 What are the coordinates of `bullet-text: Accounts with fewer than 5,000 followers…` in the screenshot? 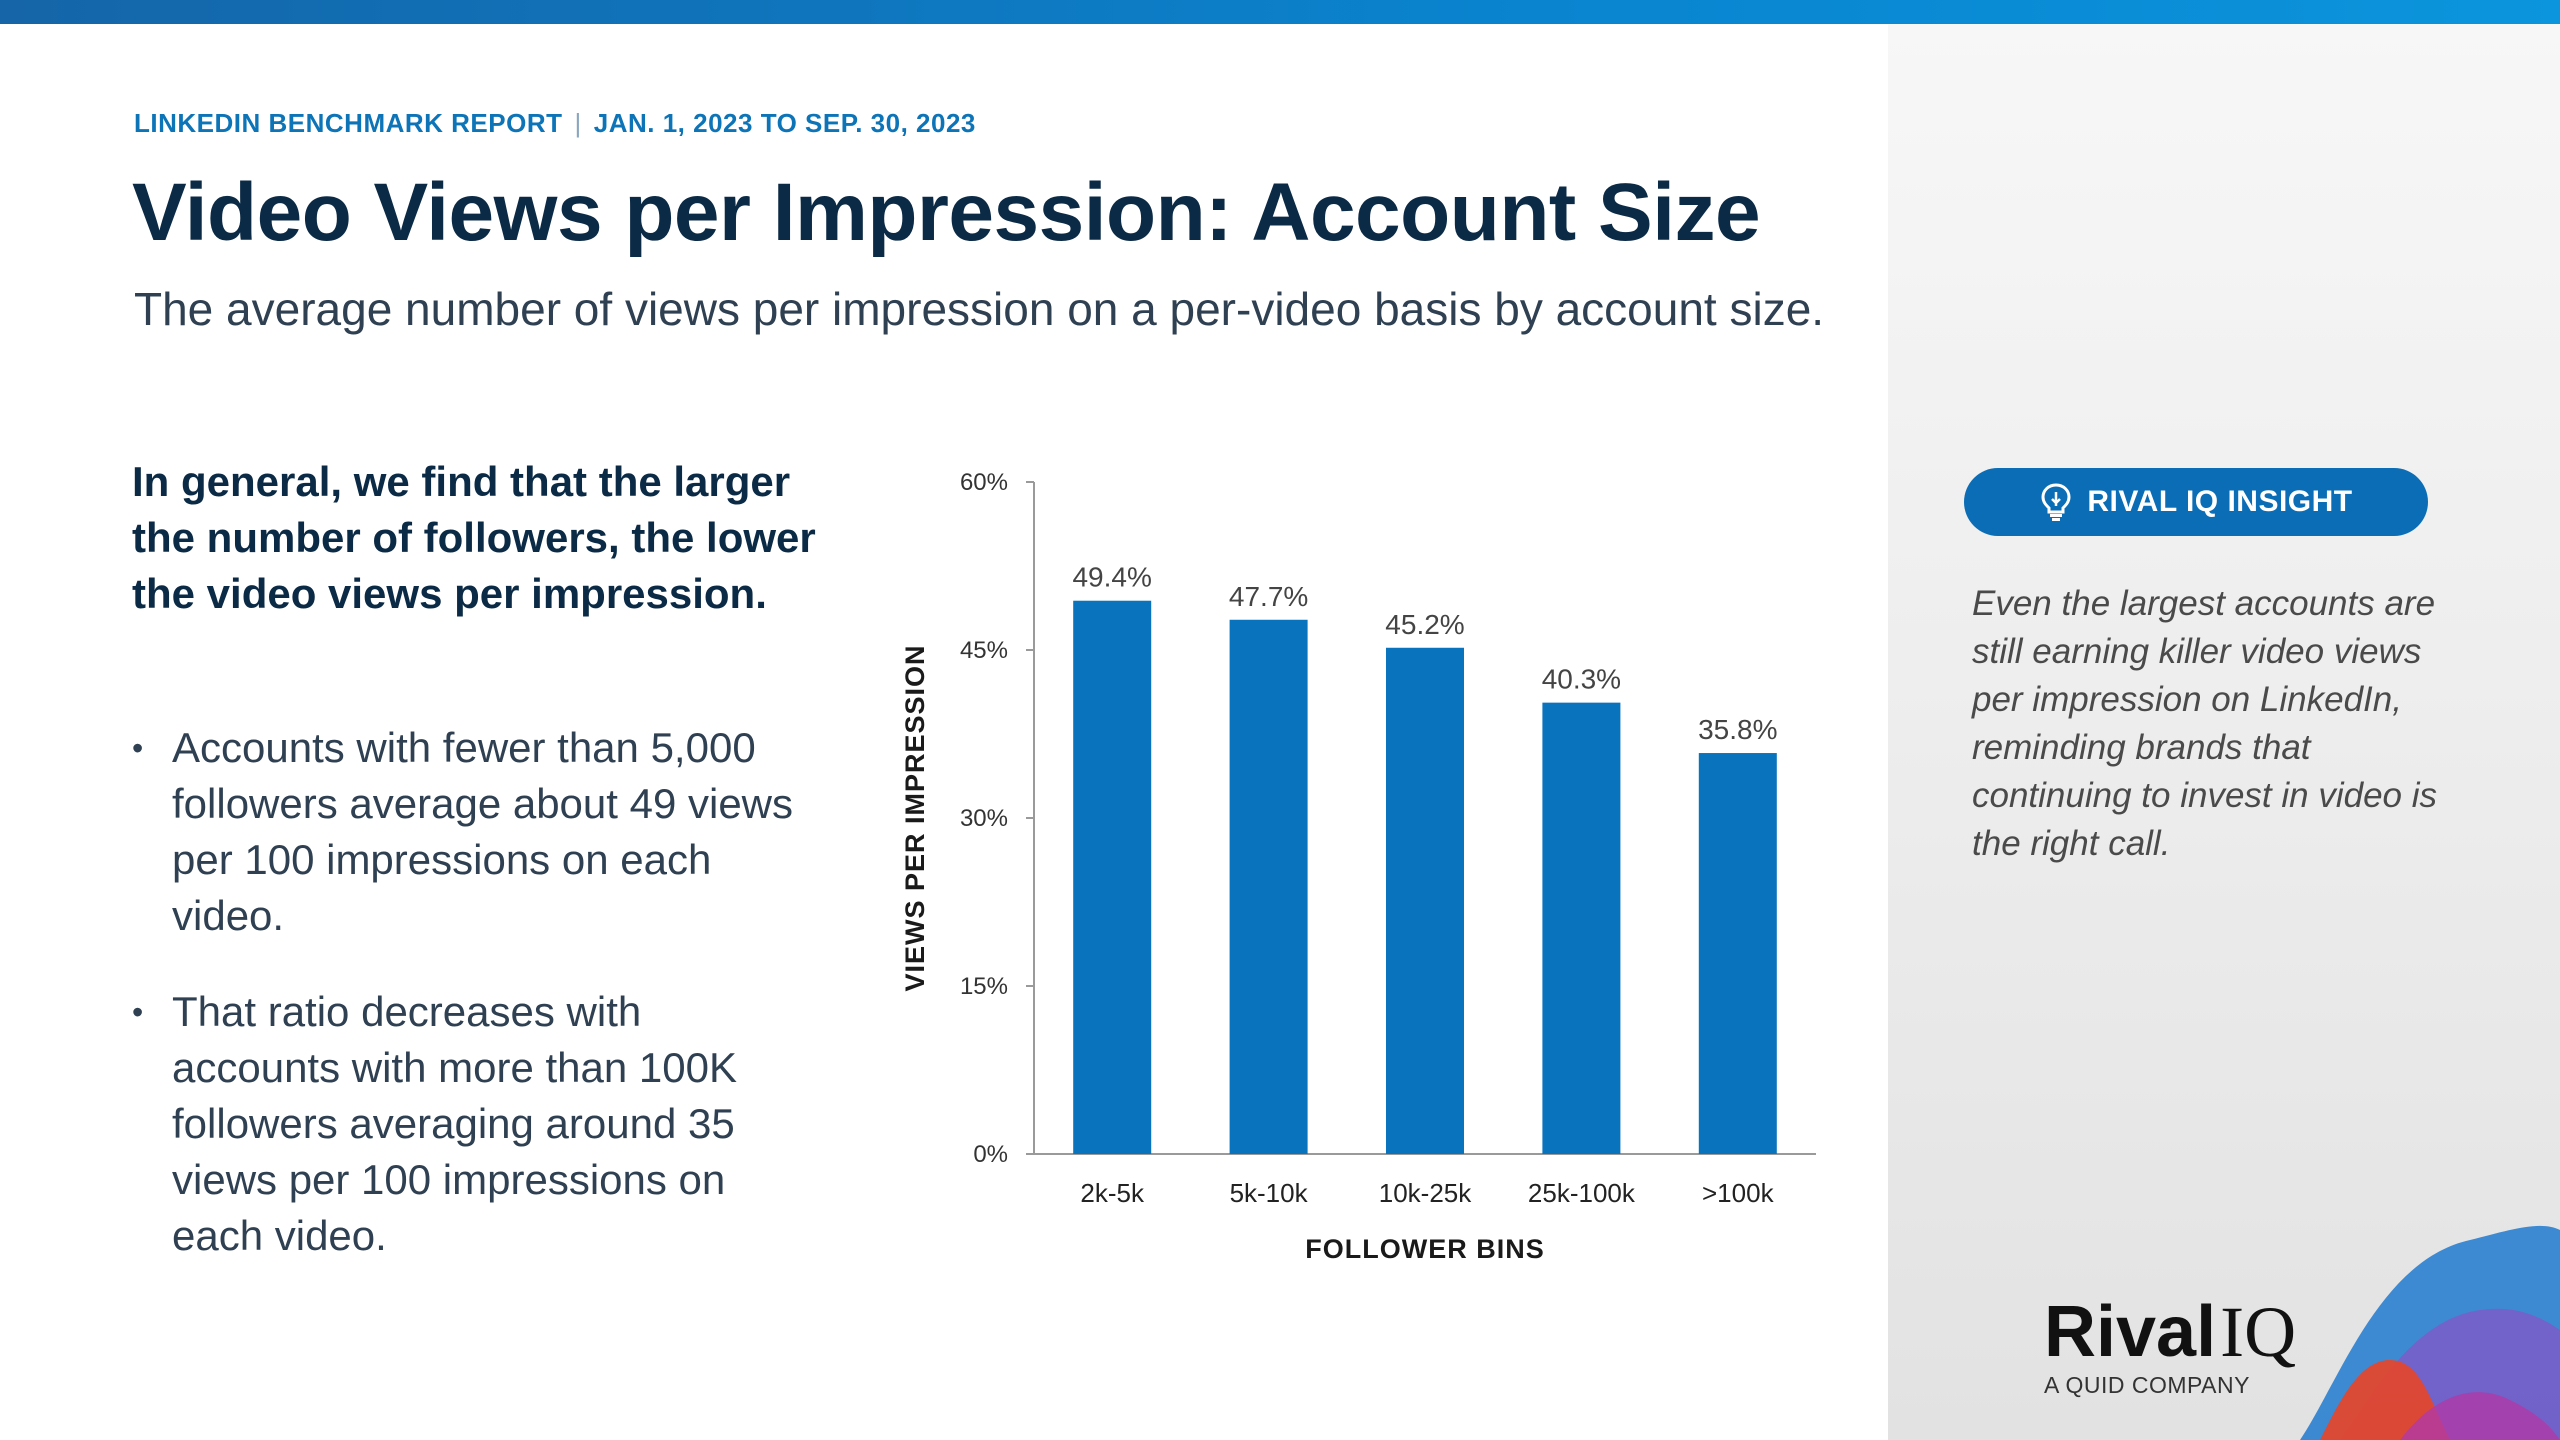 It's located at (483, 831).